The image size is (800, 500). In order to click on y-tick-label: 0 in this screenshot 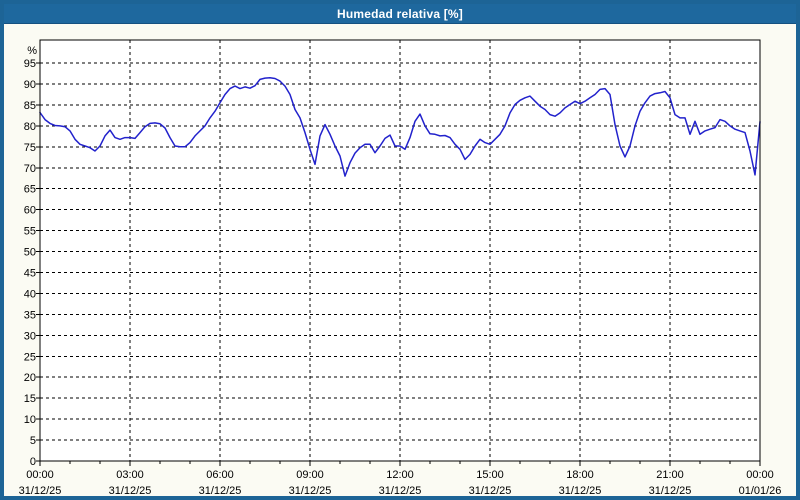, I will do `click(33, 462)`.